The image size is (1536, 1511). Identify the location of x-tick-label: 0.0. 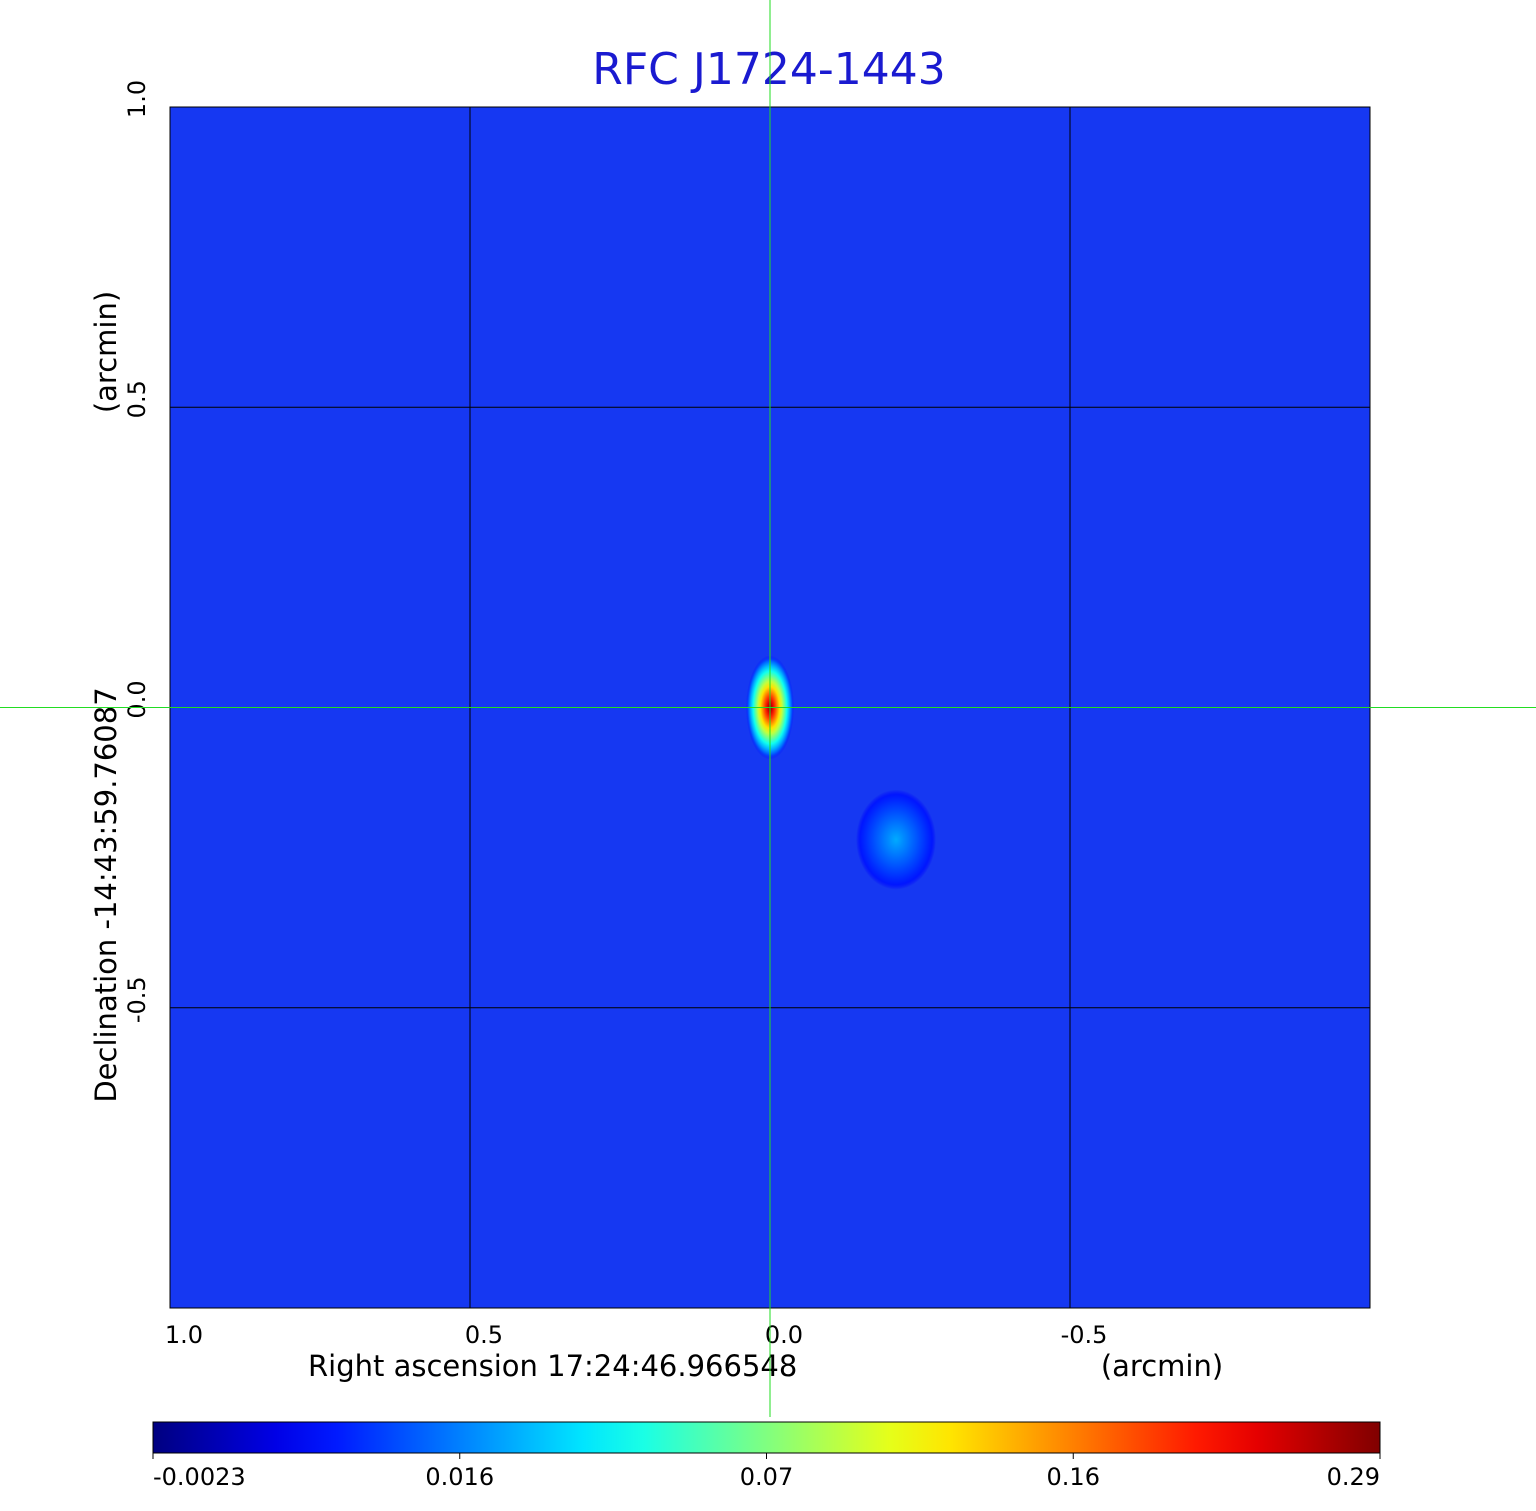
(784, 1335).